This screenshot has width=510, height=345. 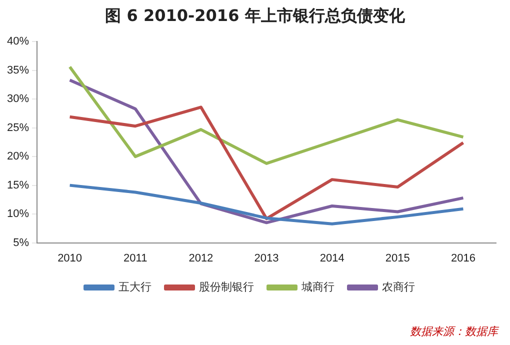 What do you see at coordinates (397, 258) in the screenshot?
I see `x-tick-label: 2015` at bounding box center [397, 258].